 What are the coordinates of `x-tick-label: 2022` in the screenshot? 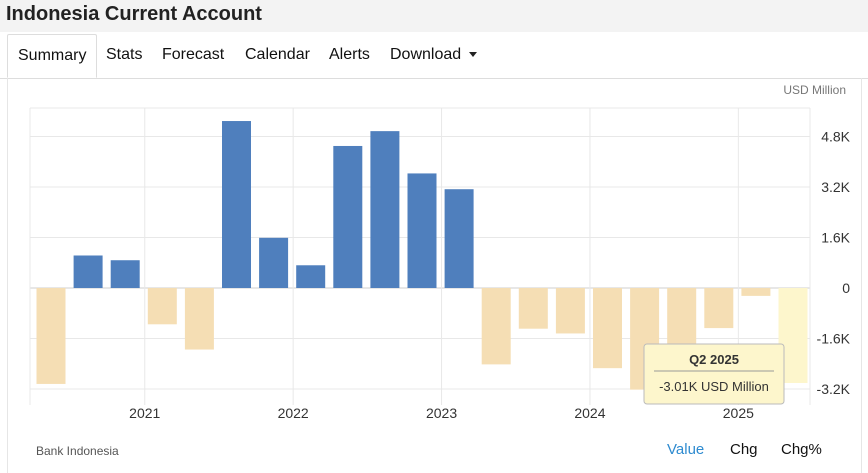 It's located at (293, 413).